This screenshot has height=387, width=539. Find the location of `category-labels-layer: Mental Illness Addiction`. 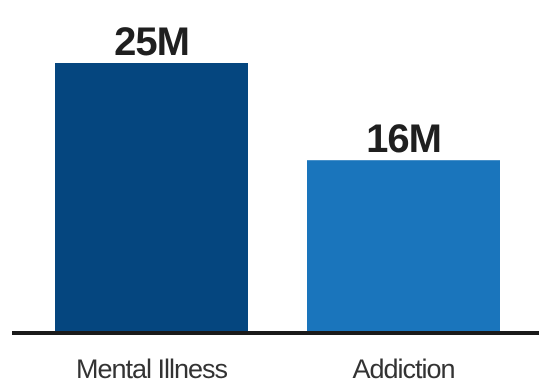

category-labels-layer: Mental Illness Addiction is located at coordinates (266, 369).